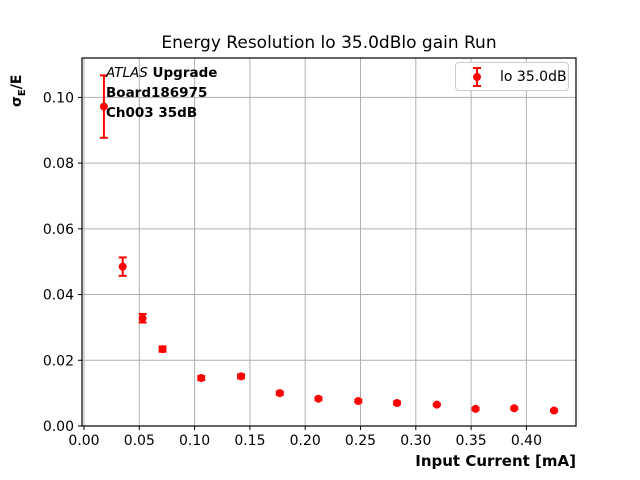 Image resolution: width=640 pixels, height=480 pixels. What do you see at coordinates (526, 441) in the screenshot?
I see `x-tick-label: 0.40` at bounding box center [526, 441].